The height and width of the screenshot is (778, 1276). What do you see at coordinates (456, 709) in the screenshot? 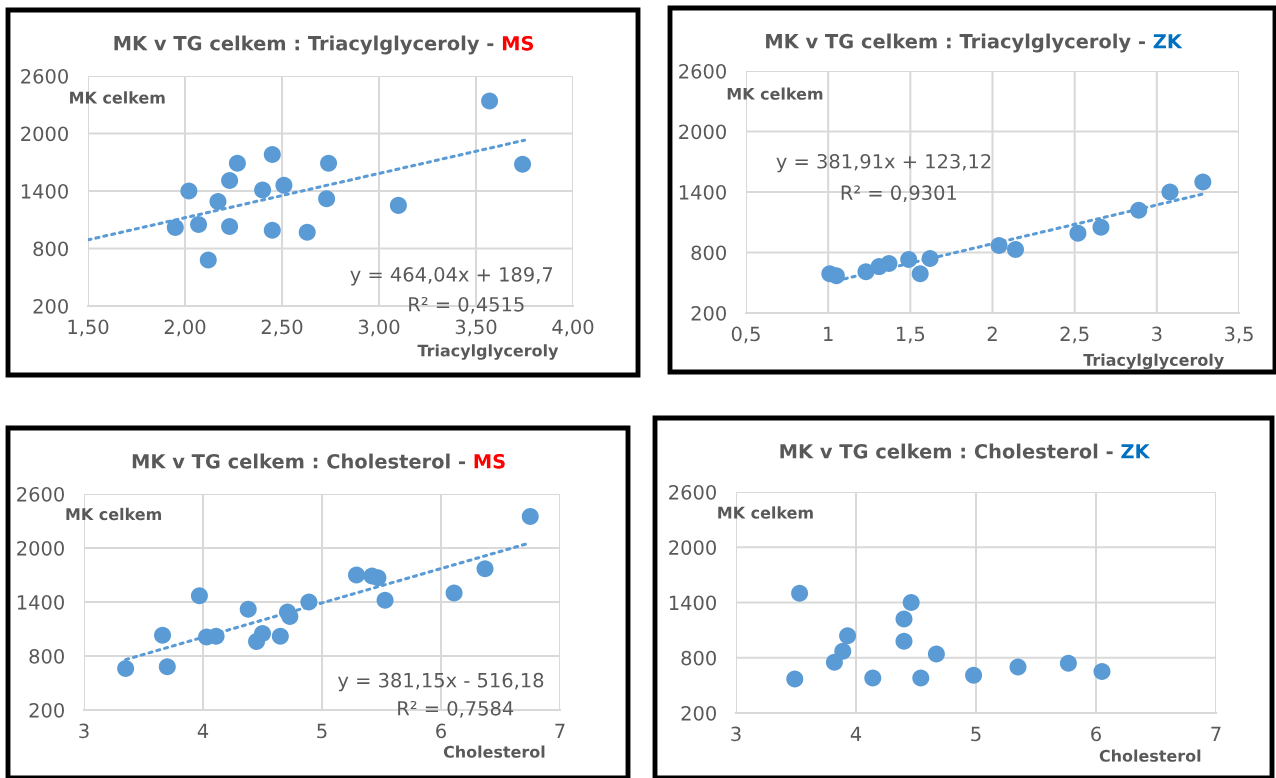
I see `annotation: R² = 0,7584` at bounding box center [456, 709].